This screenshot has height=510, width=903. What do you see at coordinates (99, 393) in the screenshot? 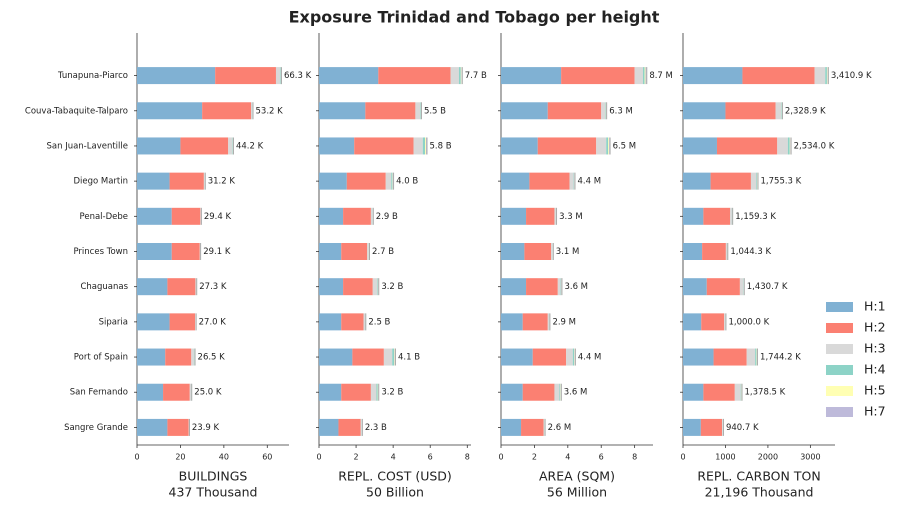
I see `category-label: San Fernando` at bounding box center [99, 393].